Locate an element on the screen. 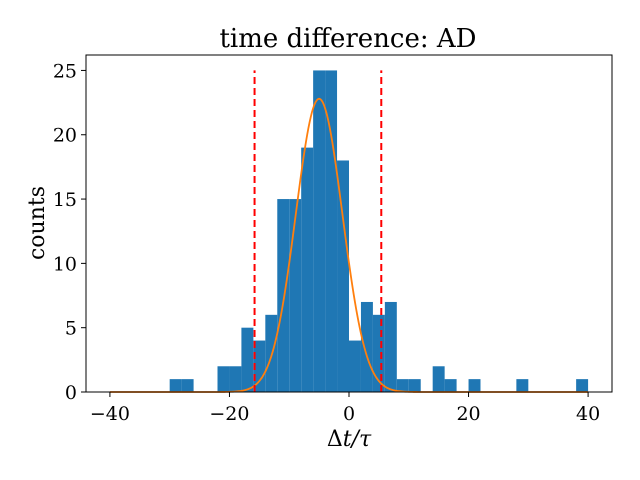 This screenshot has height=480, width=640. x-axis-ticks: −40 −20 0 20 40 is located at coordinates (345, 408).